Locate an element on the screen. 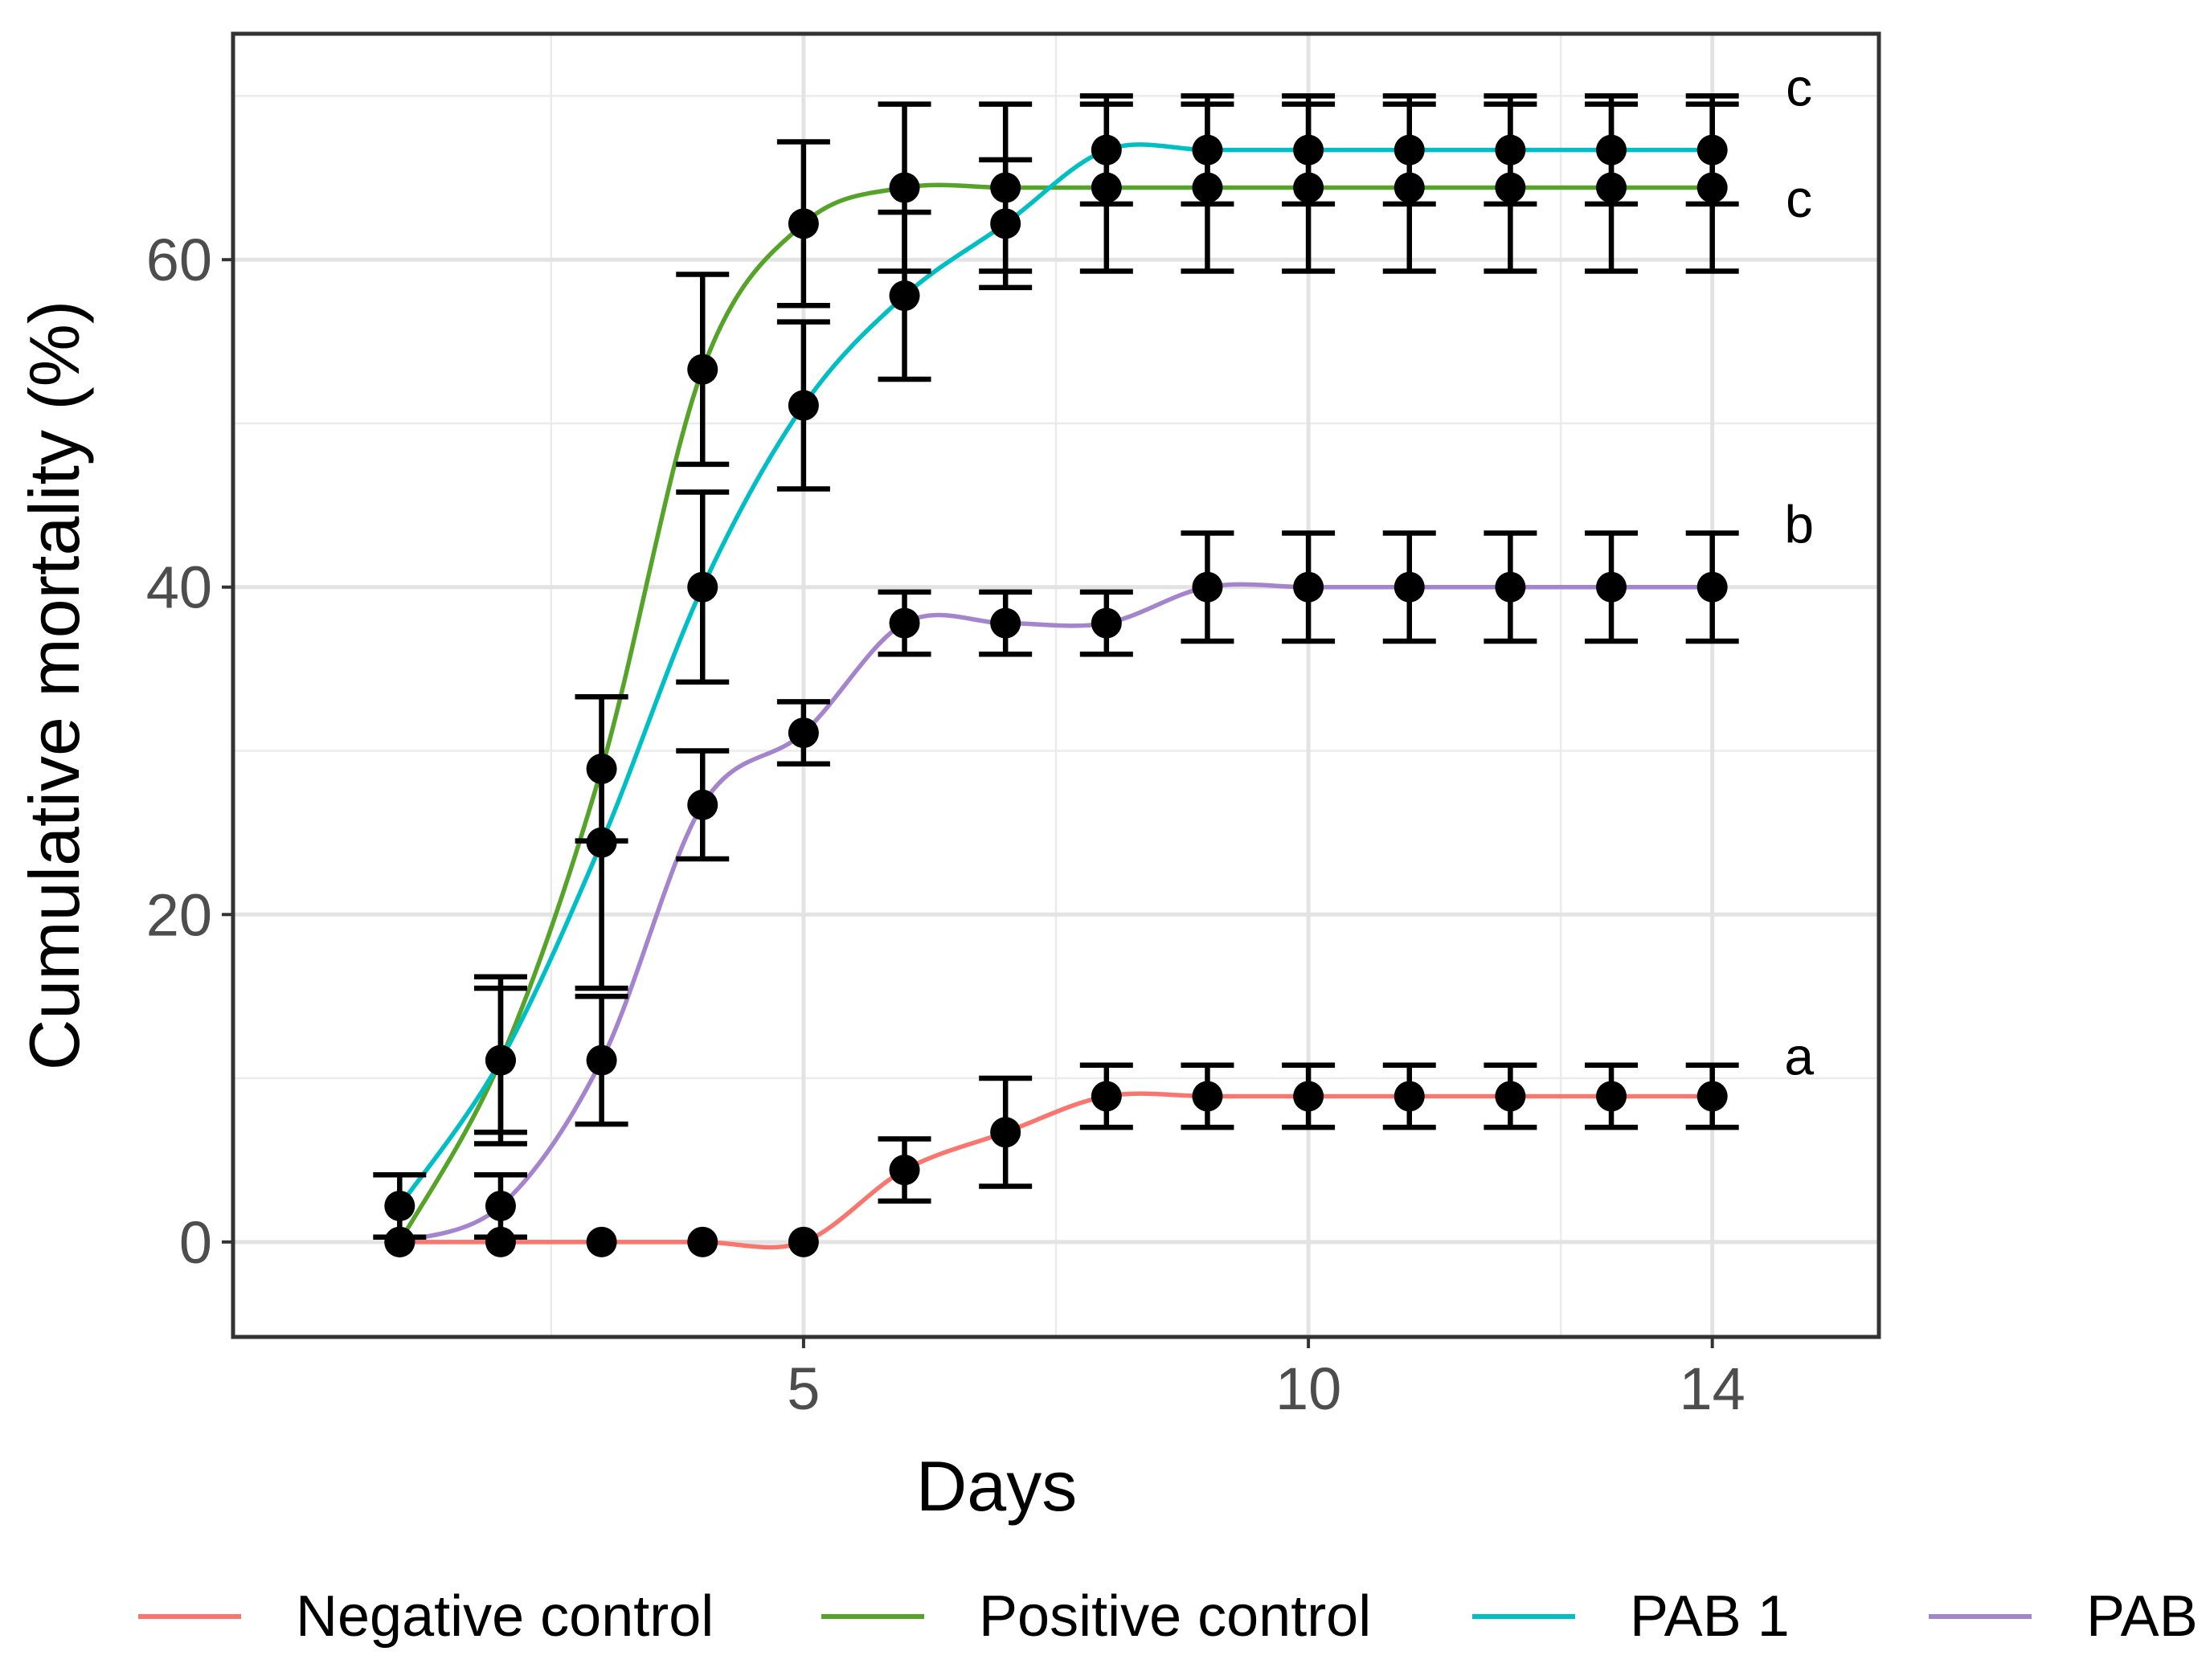 This screenshot has height=1680, width=2210. legend-item: Negative control is located at coordinates (426, 1616).